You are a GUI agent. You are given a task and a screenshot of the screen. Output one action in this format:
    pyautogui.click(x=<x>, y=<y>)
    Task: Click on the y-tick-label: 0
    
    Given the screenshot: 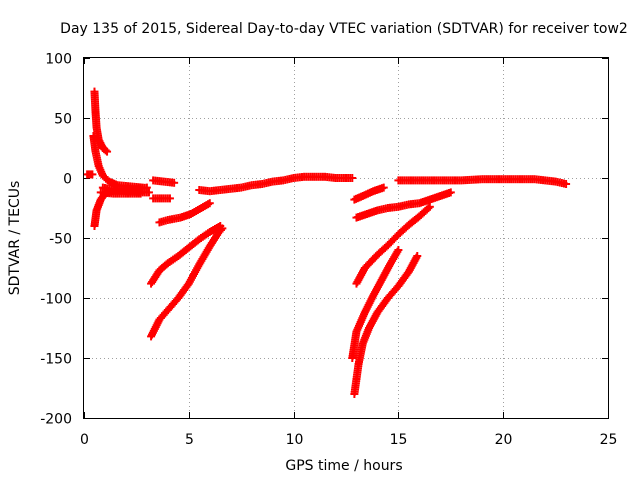 What is the action you would take?
    pyautogui.click(x=67, y=180)
    